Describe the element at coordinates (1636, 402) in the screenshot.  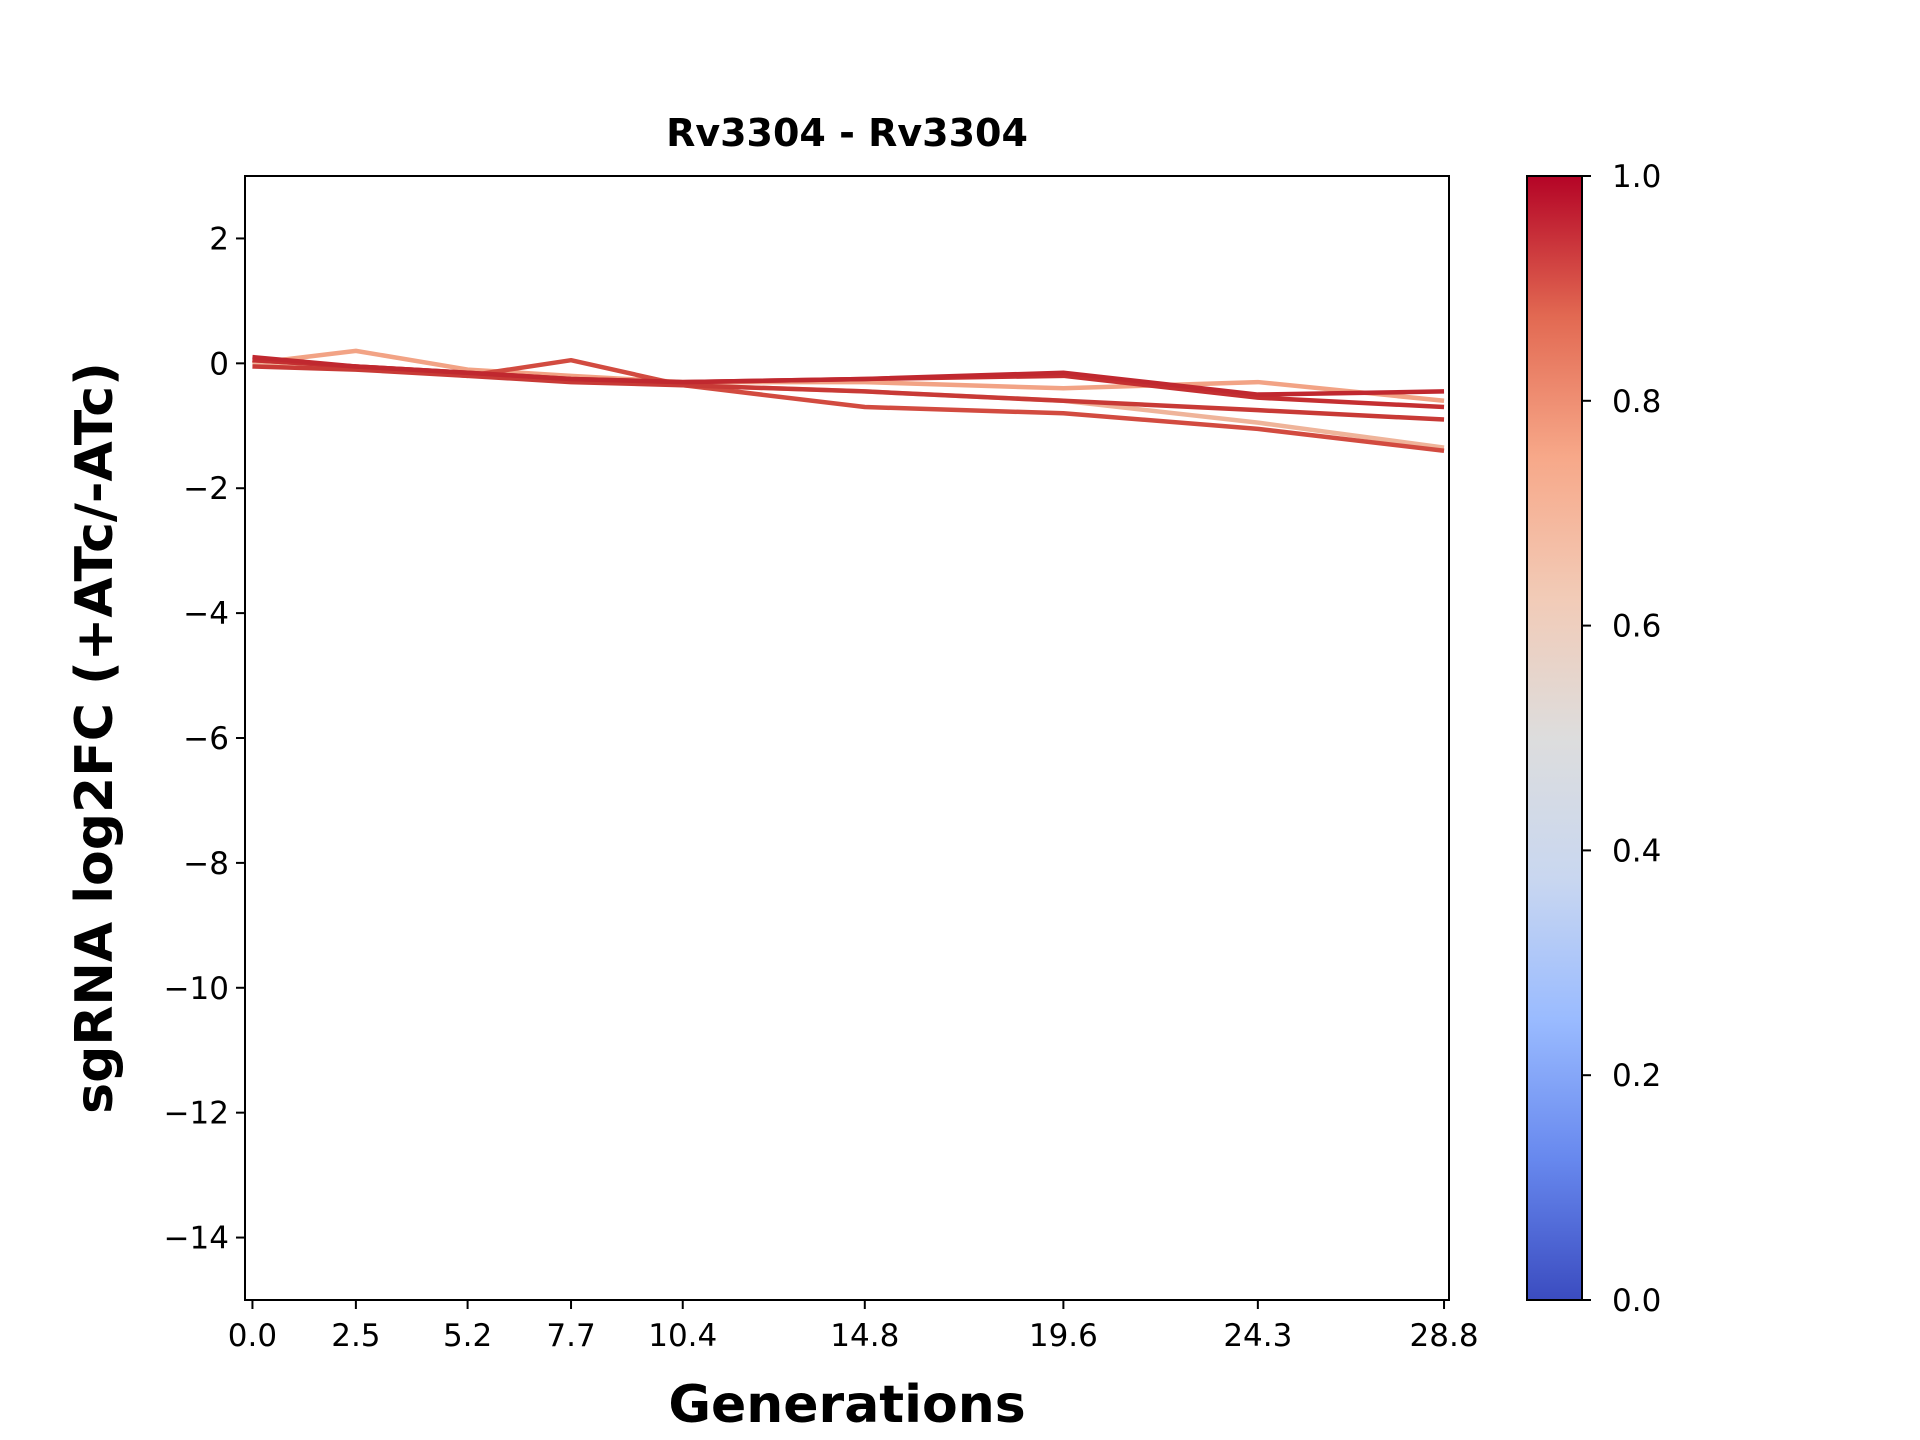
I see `colorbar-tick-label: 0.8` at that location.